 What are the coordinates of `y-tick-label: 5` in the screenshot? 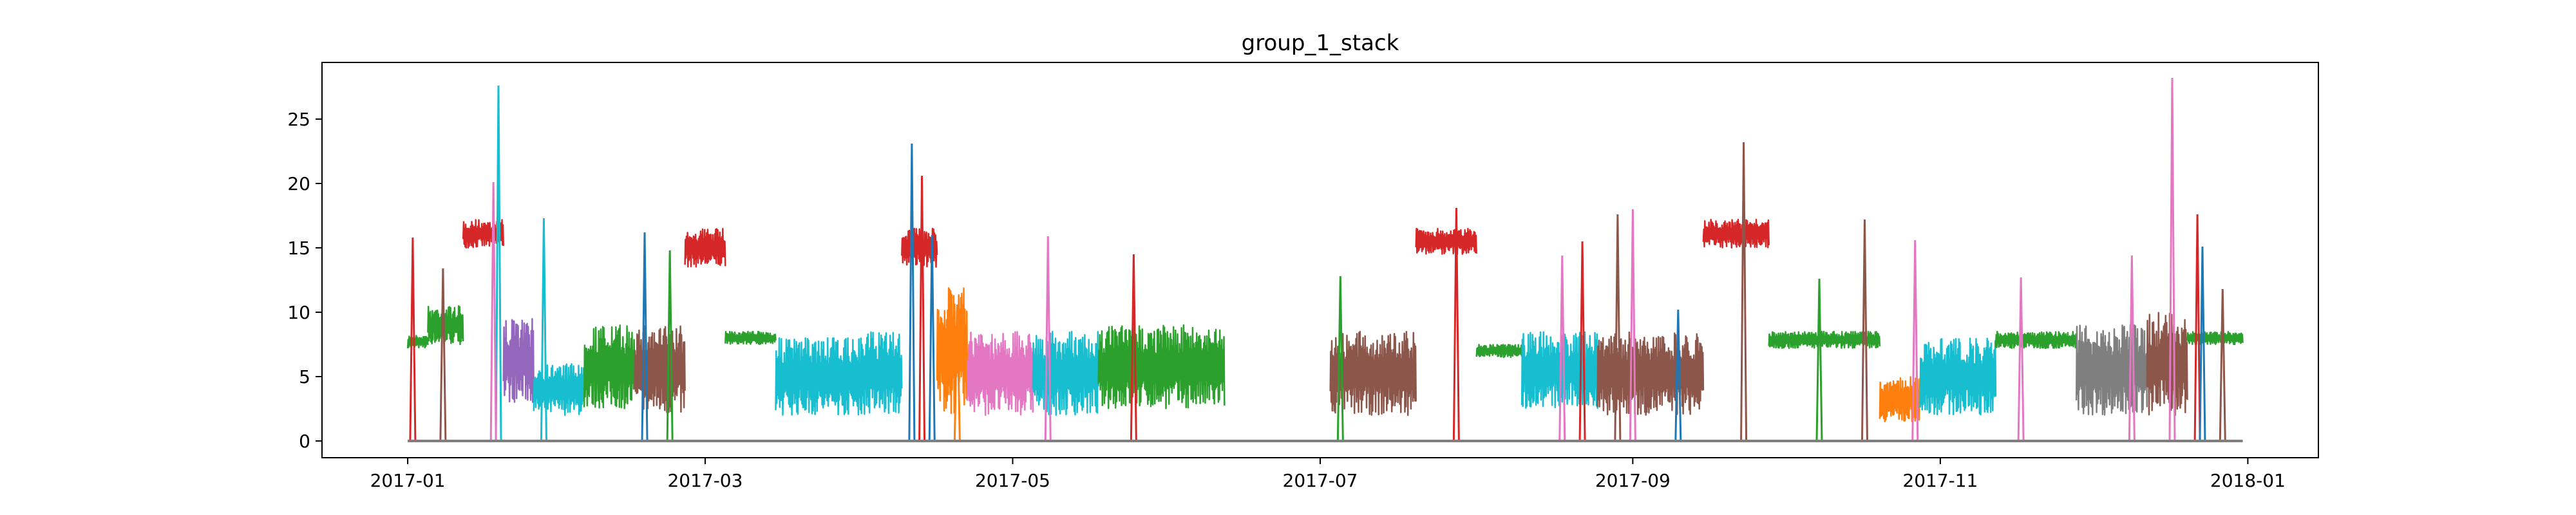 It's located at (304, 377).